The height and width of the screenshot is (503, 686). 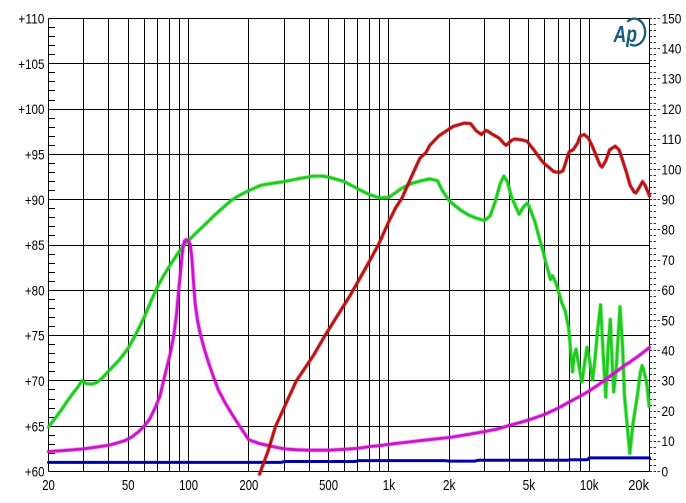 I want to click on svg-text: +70, so click(x=35, y=381).